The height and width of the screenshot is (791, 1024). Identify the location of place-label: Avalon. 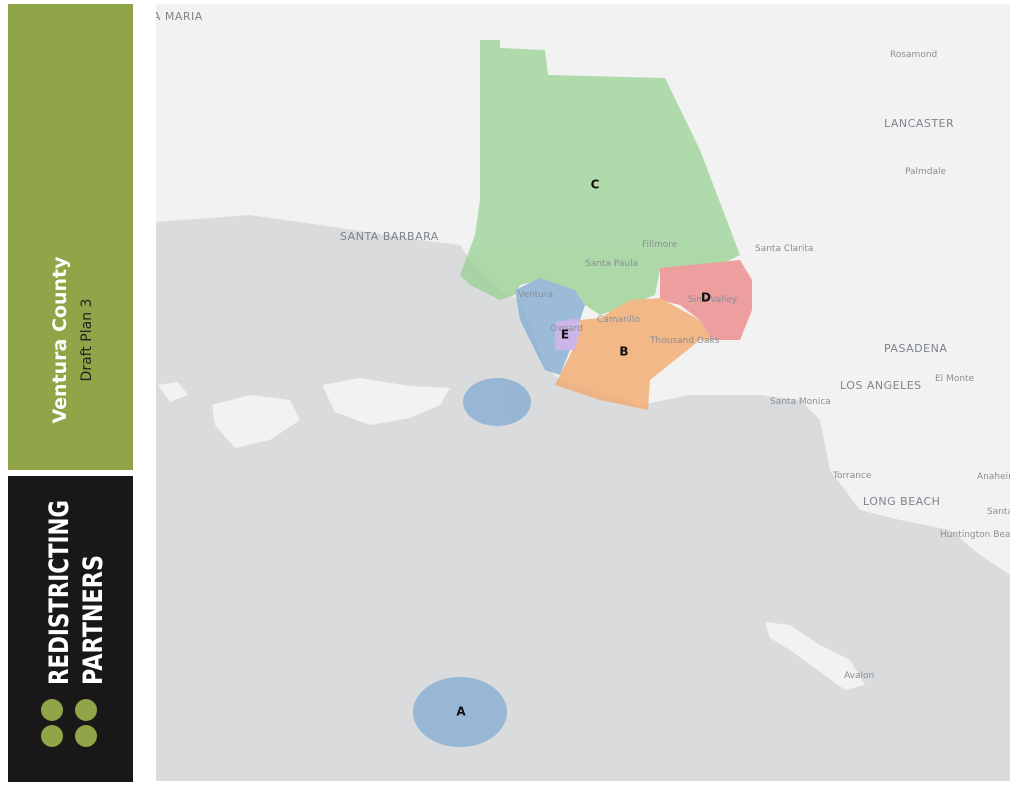
(859, 676).